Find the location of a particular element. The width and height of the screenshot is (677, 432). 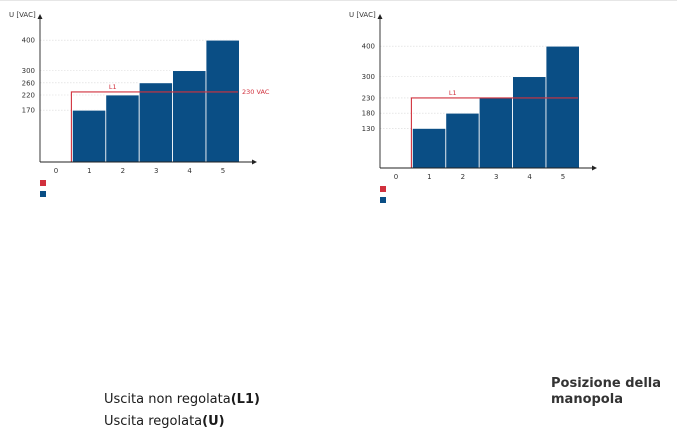

legend-unregulated-label: Uscita non regolata is located at coordinates (167, 399).